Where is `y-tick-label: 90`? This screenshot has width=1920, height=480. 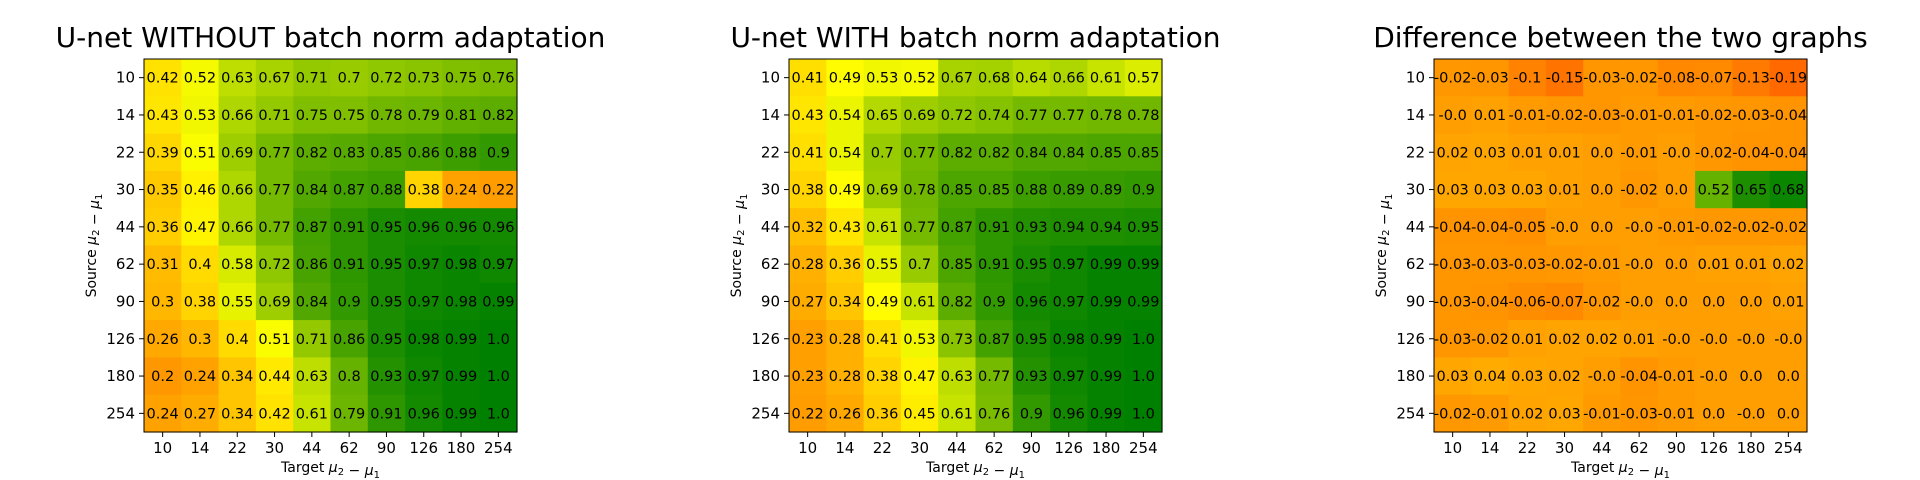
y-tick-label: 90 is located at coordinates (770, 301).